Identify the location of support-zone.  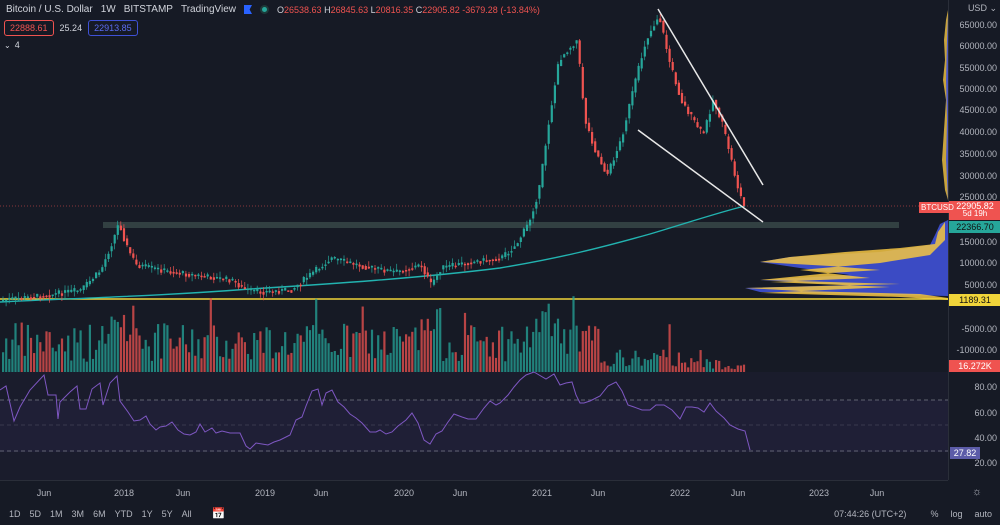
(501, 225).